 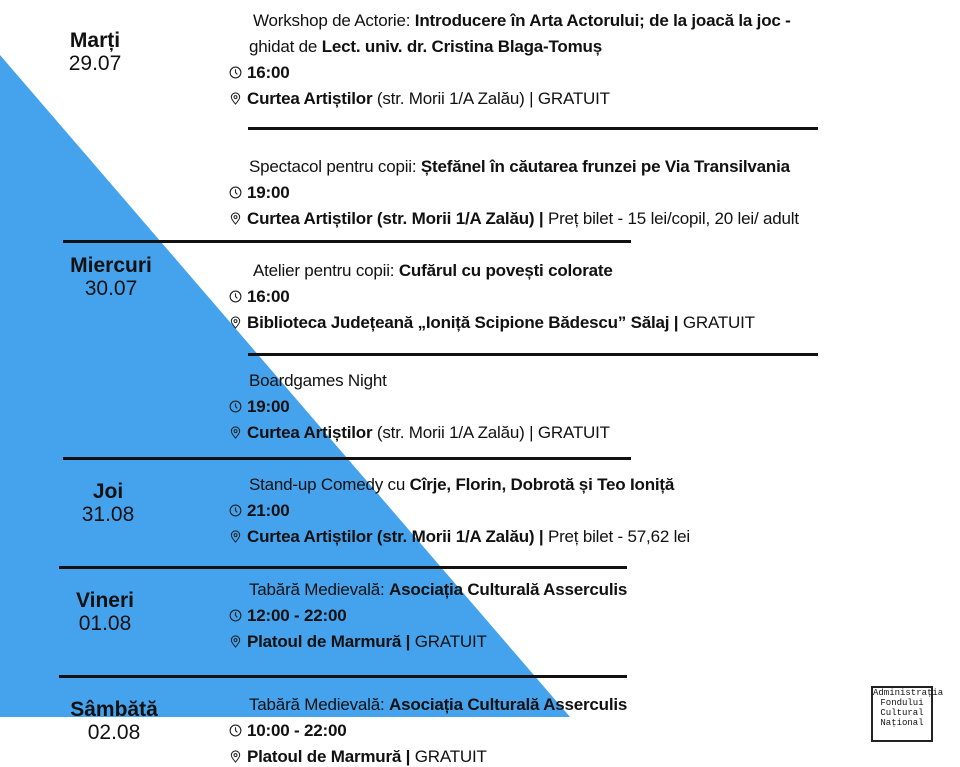 I want to click on day-miercuri: Miercuri 30.07, so click(x=111, y=277).